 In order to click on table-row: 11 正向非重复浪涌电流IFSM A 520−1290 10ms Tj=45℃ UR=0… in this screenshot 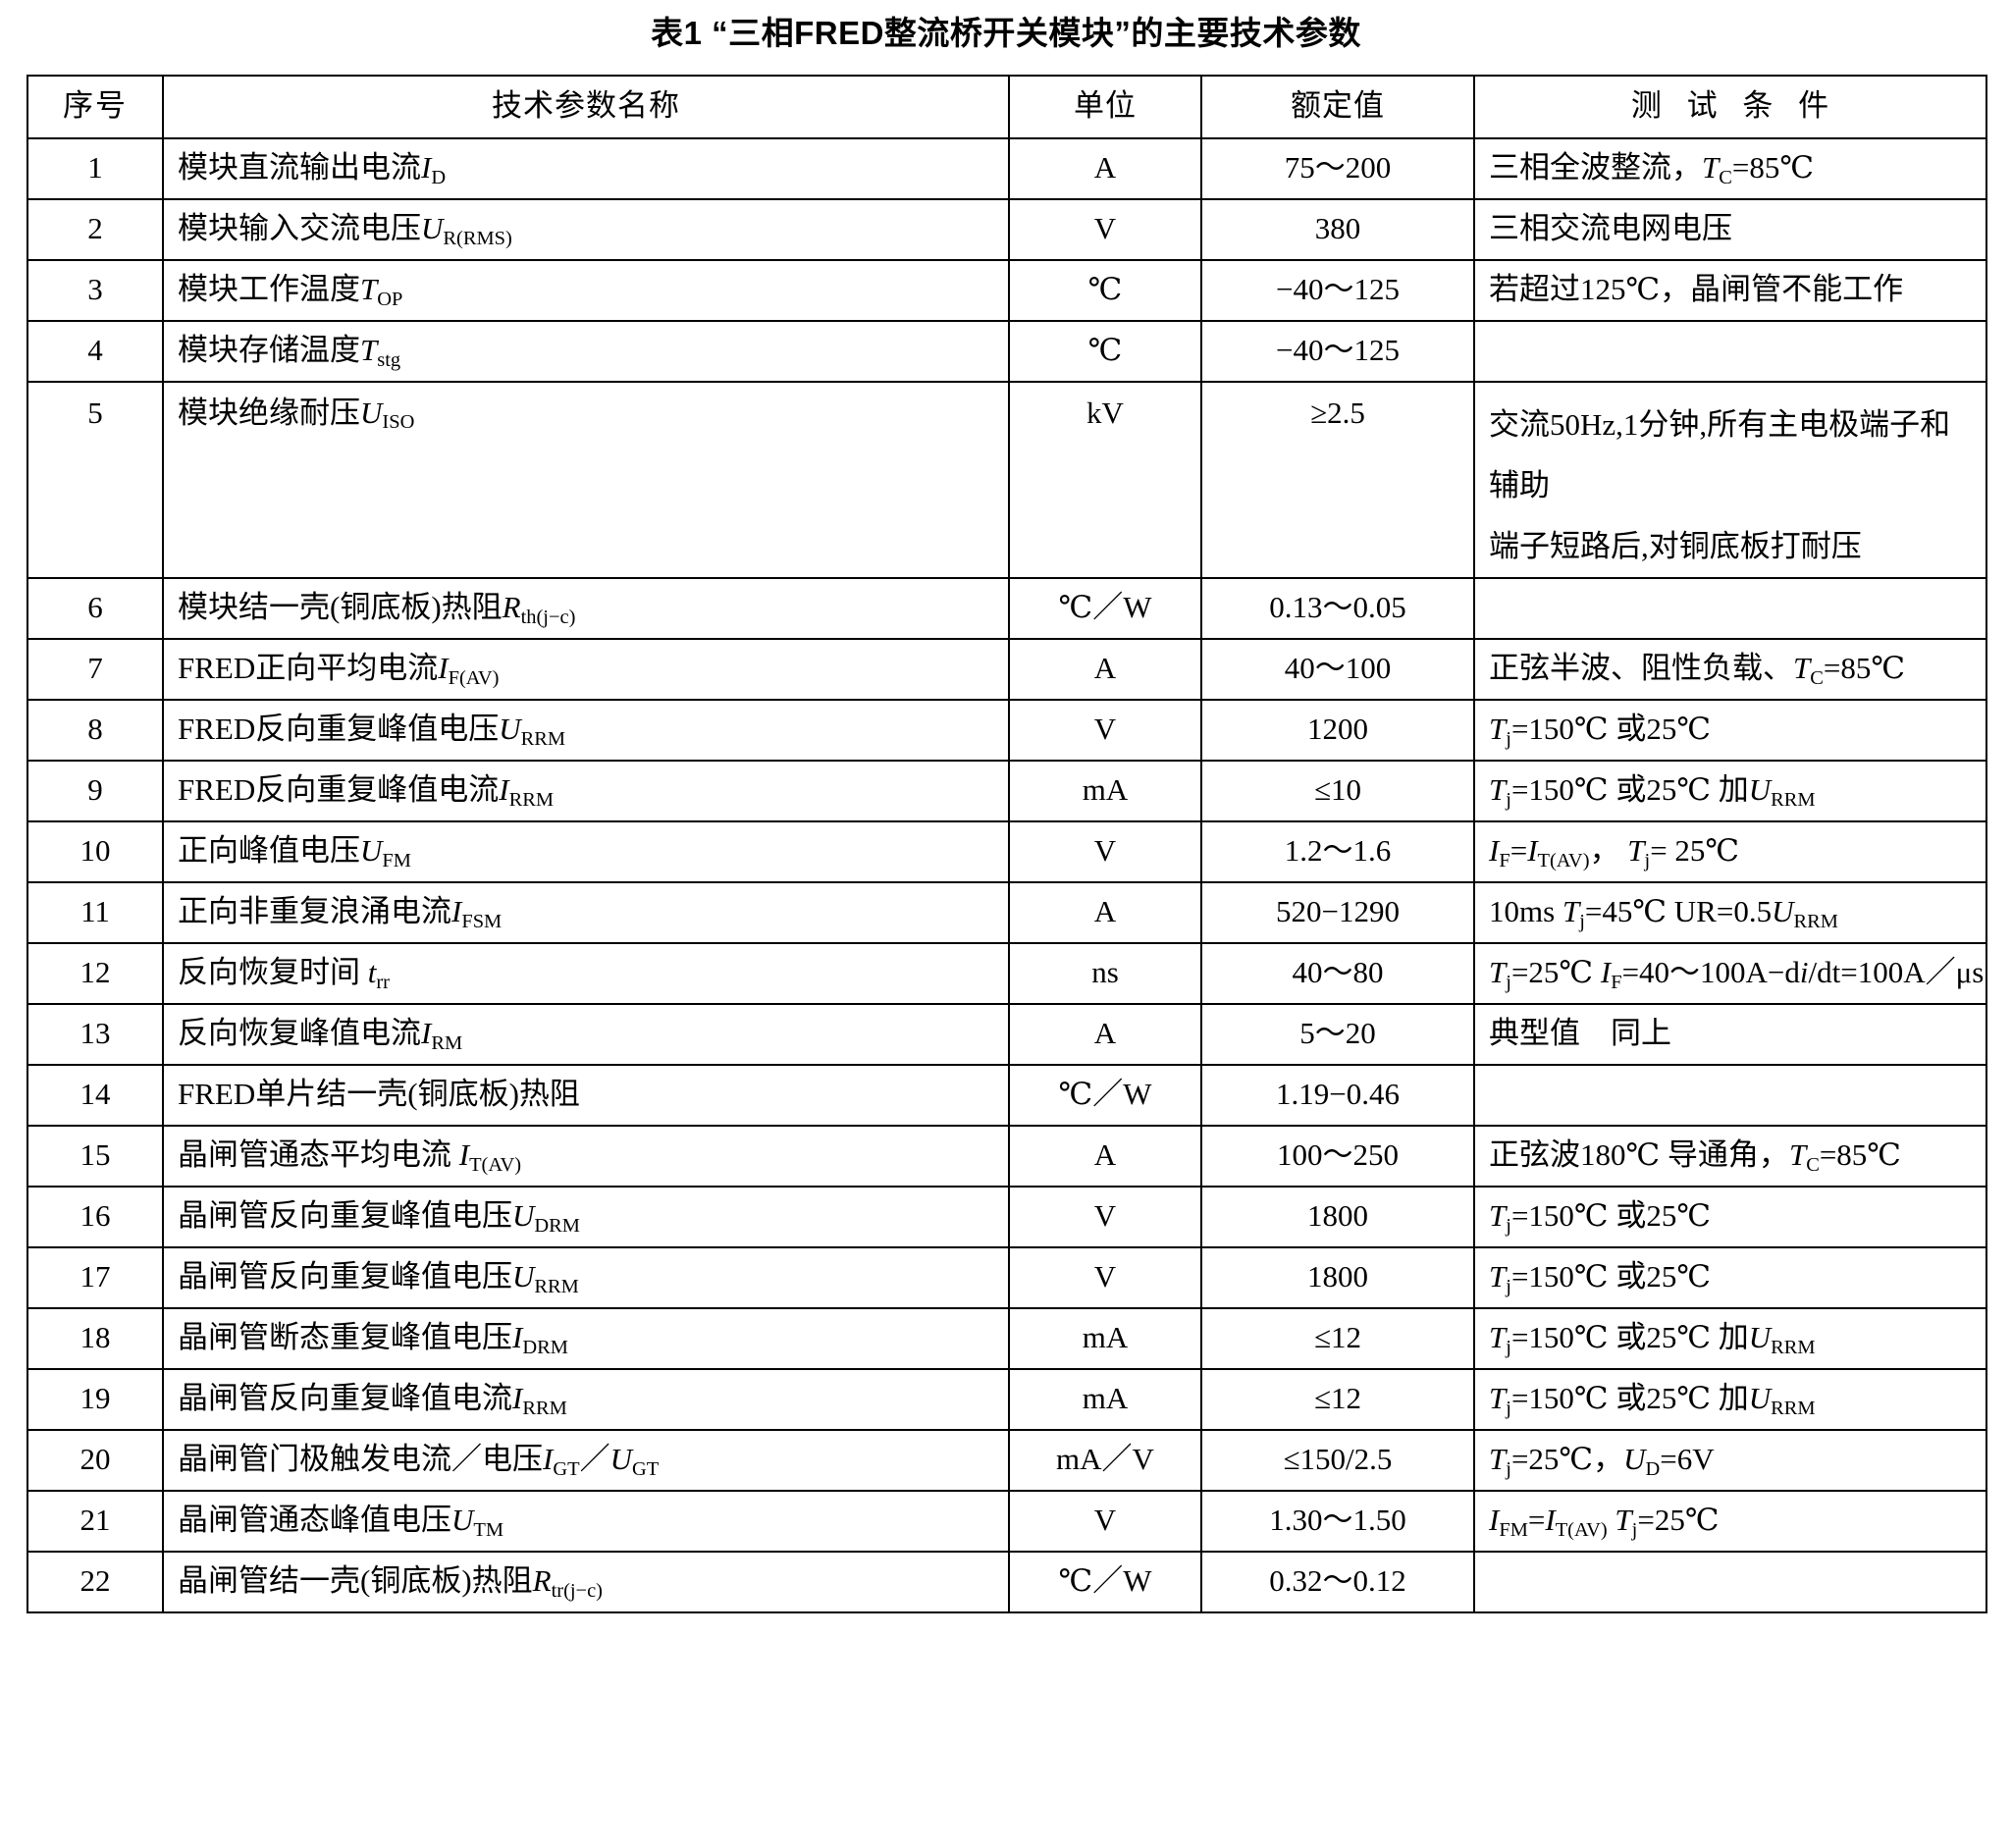, I will do `click(1007, 912)`.